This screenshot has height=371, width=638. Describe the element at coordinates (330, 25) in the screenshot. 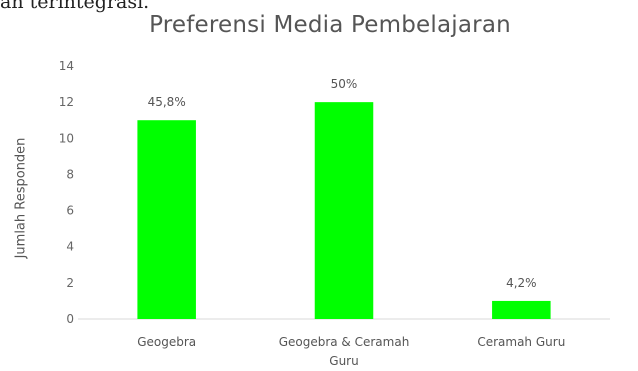

I see `chart-title: Preferensi Media Pembelajaran` at that location.